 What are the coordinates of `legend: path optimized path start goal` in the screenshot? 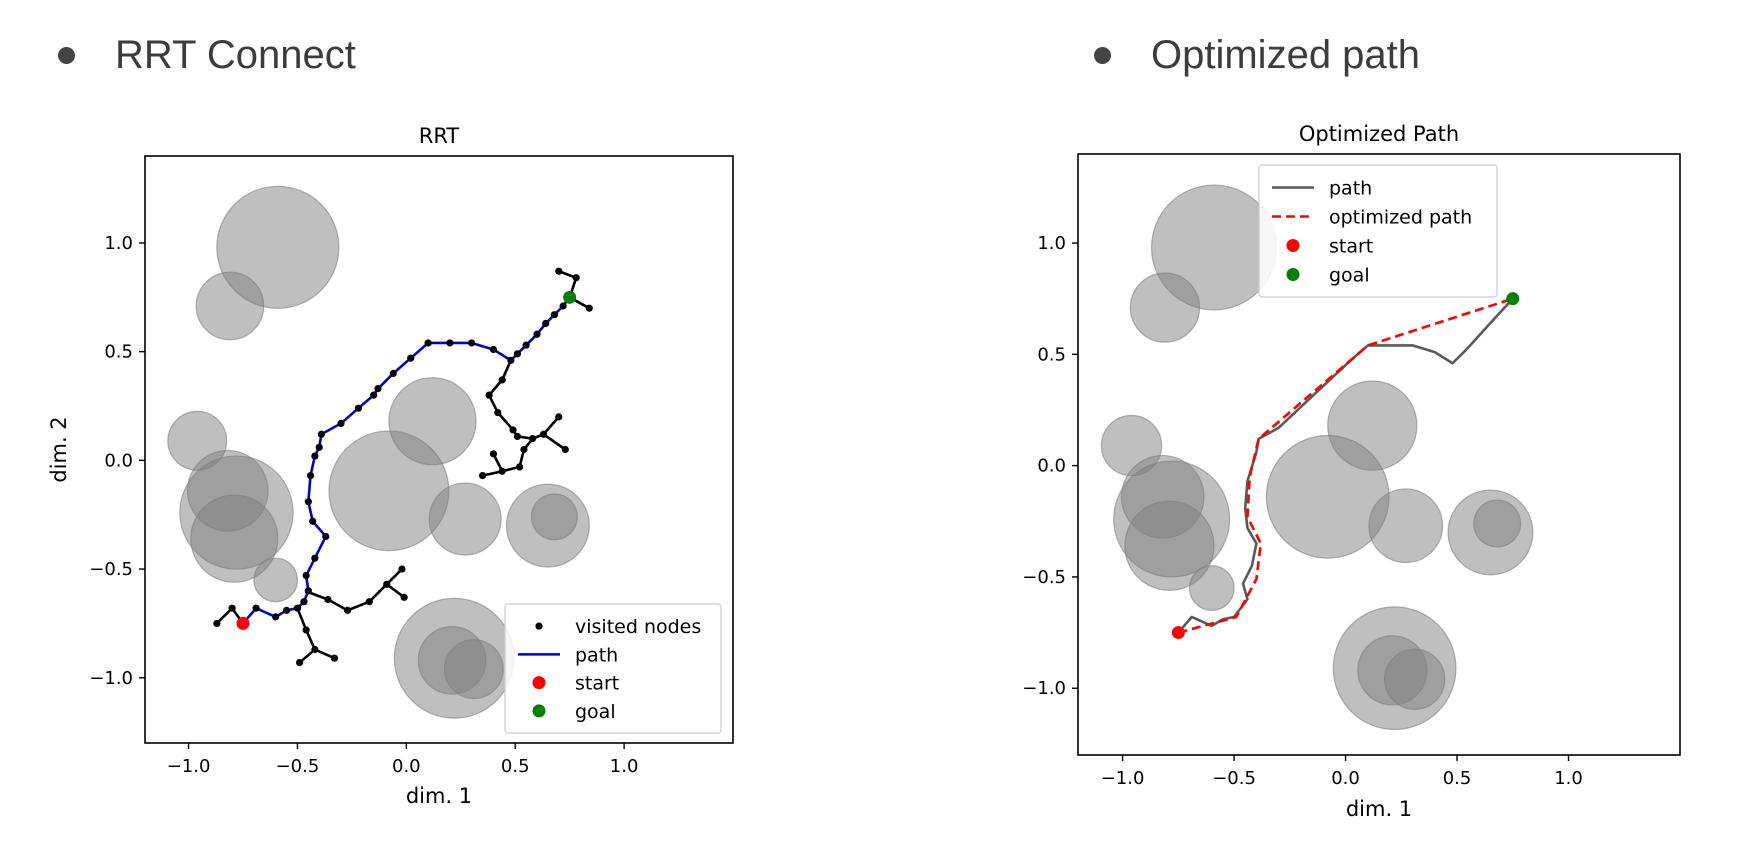 It's located at (1378, 231).